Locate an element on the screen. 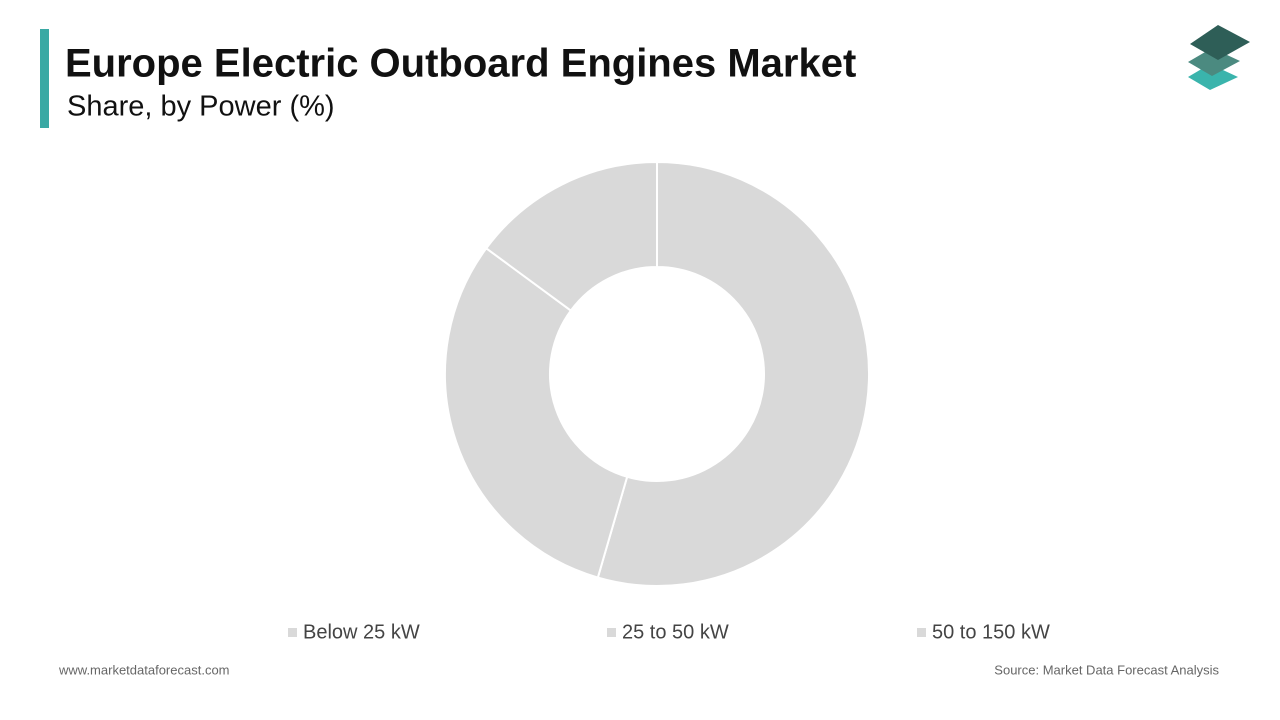  legend-label: Below 25 kW is located at coordinates (361, 632).